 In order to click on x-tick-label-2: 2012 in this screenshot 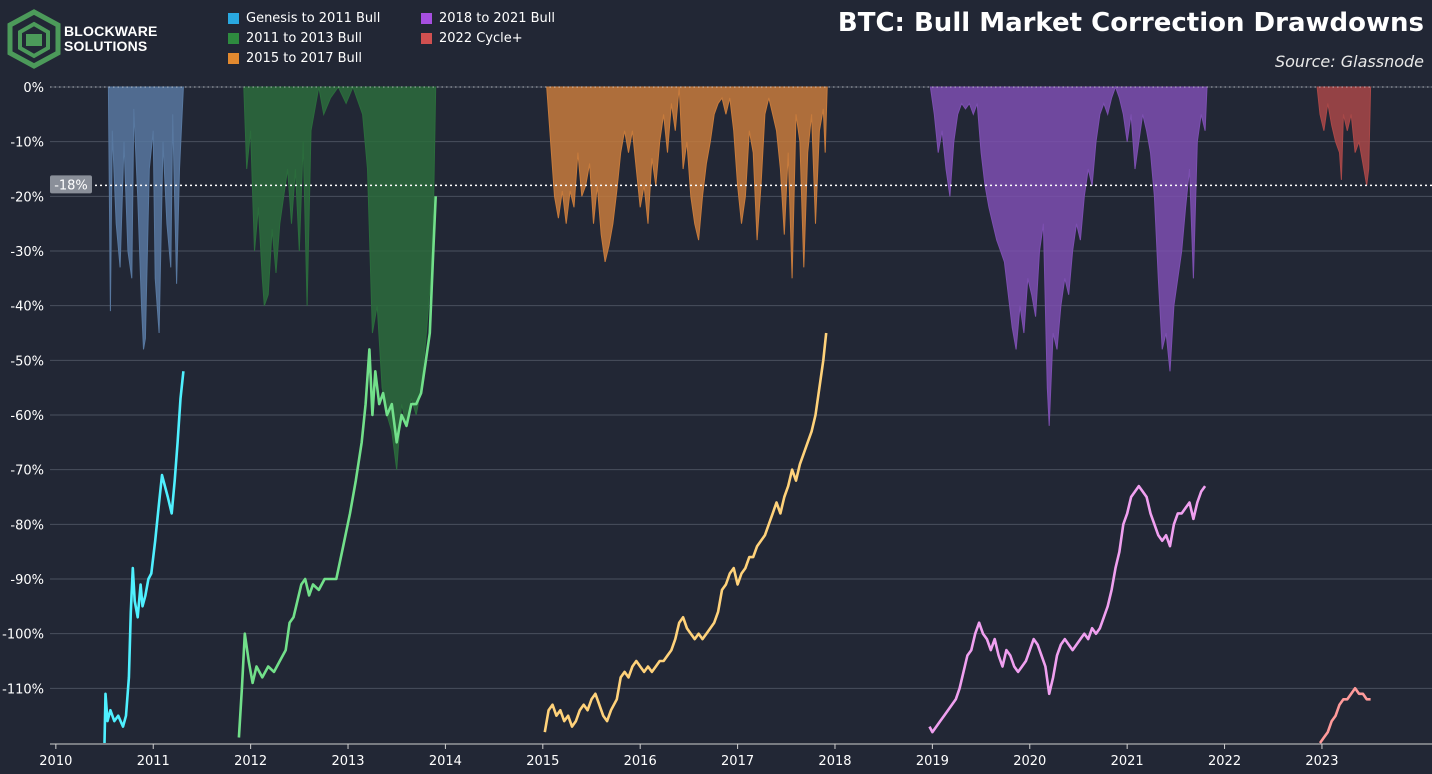, I will do `click(250, 761)`.